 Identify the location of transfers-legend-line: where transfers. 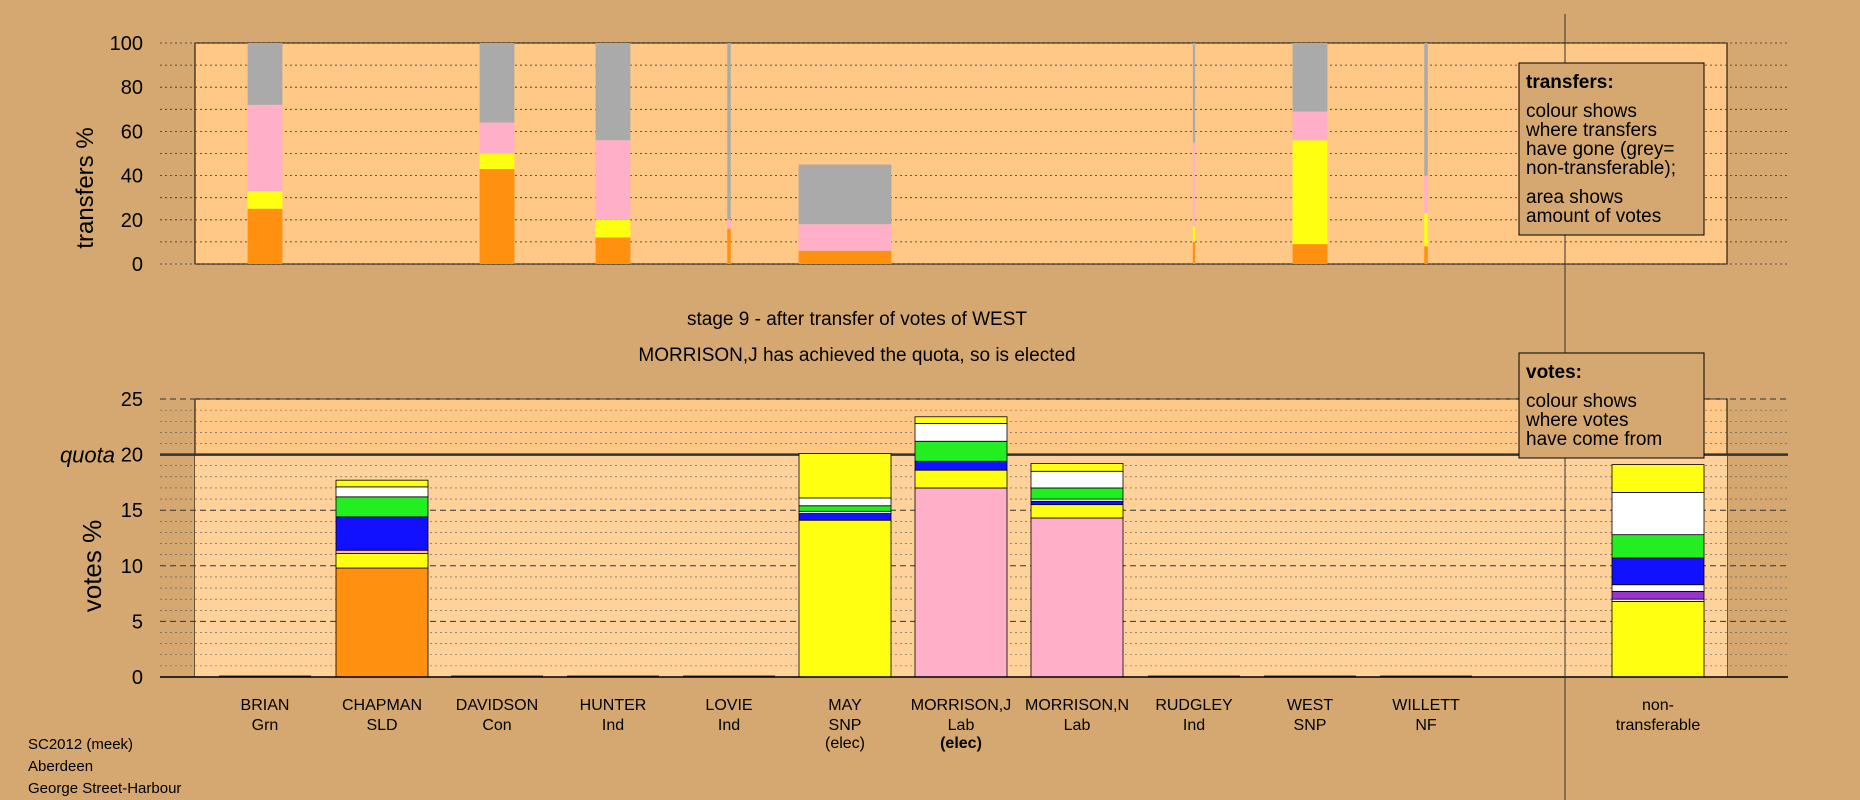
(1591, 130).